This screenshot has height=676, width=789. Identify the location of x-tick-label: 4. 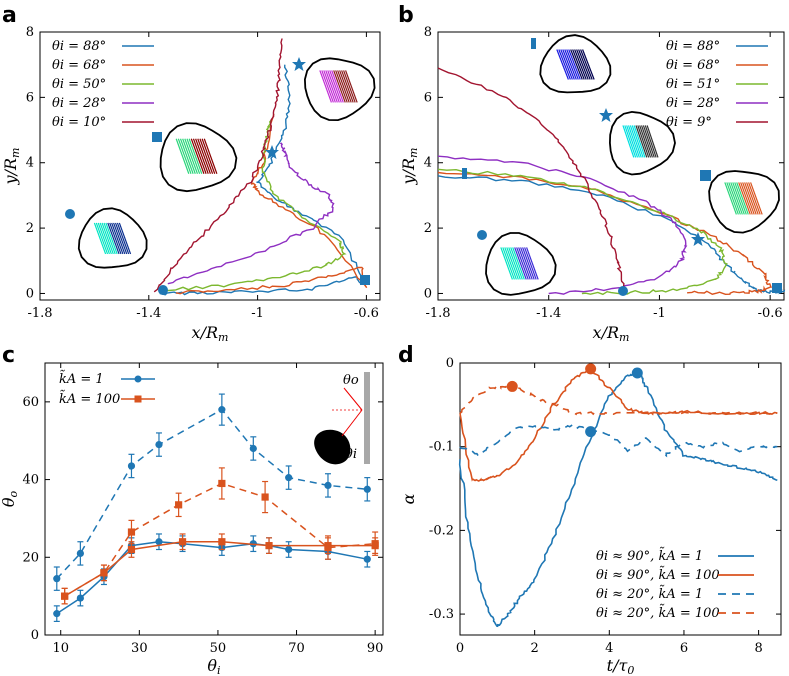
(609, 648).